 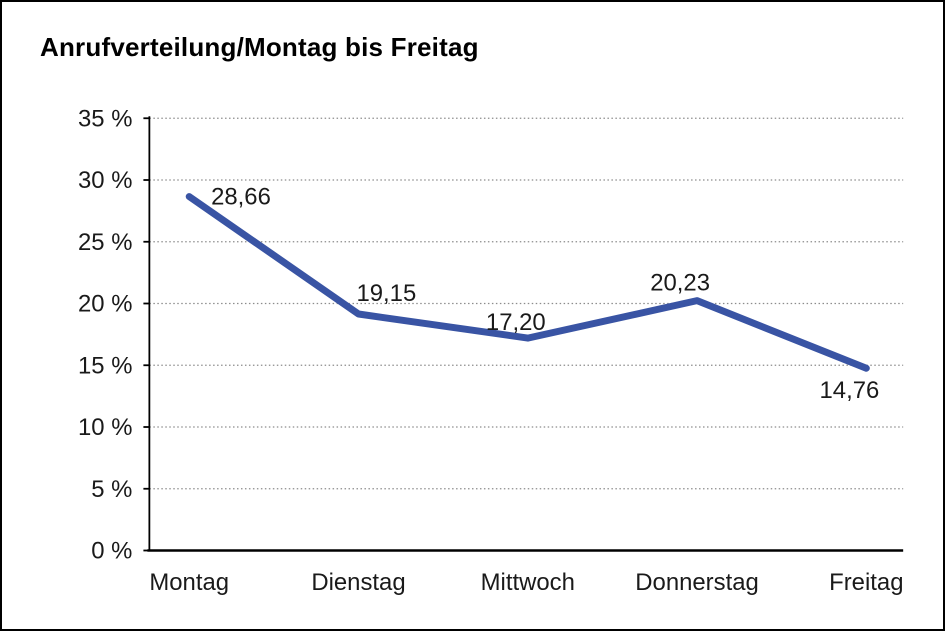 I want to click on x-axis-label: Dienstag, so click(x=358, y=582).